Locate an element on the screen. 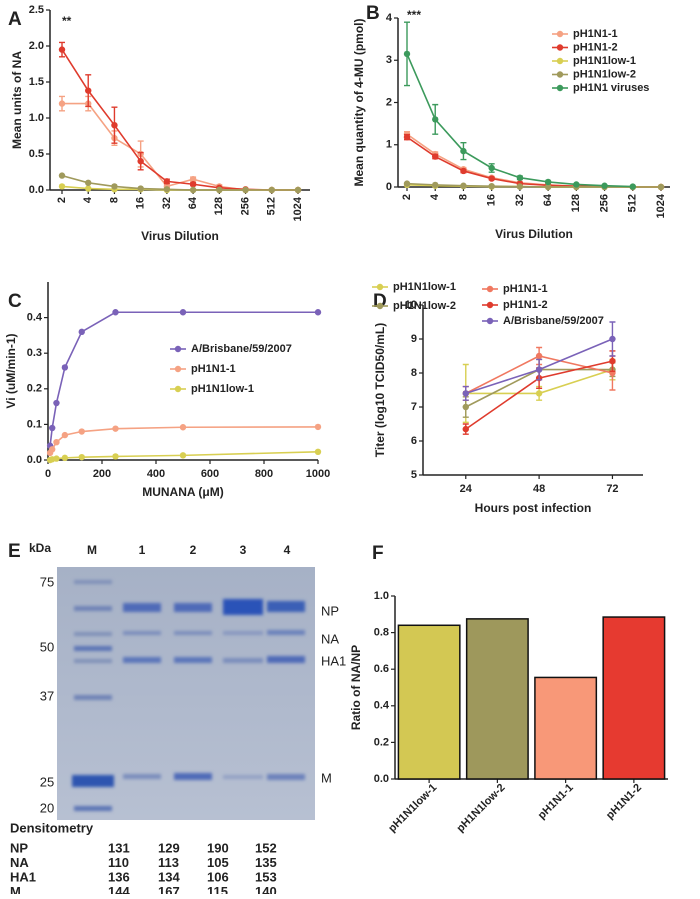 The height and width of the screenshot is (899, 700). table-cell: 115 is located at coordinates (217, 889).